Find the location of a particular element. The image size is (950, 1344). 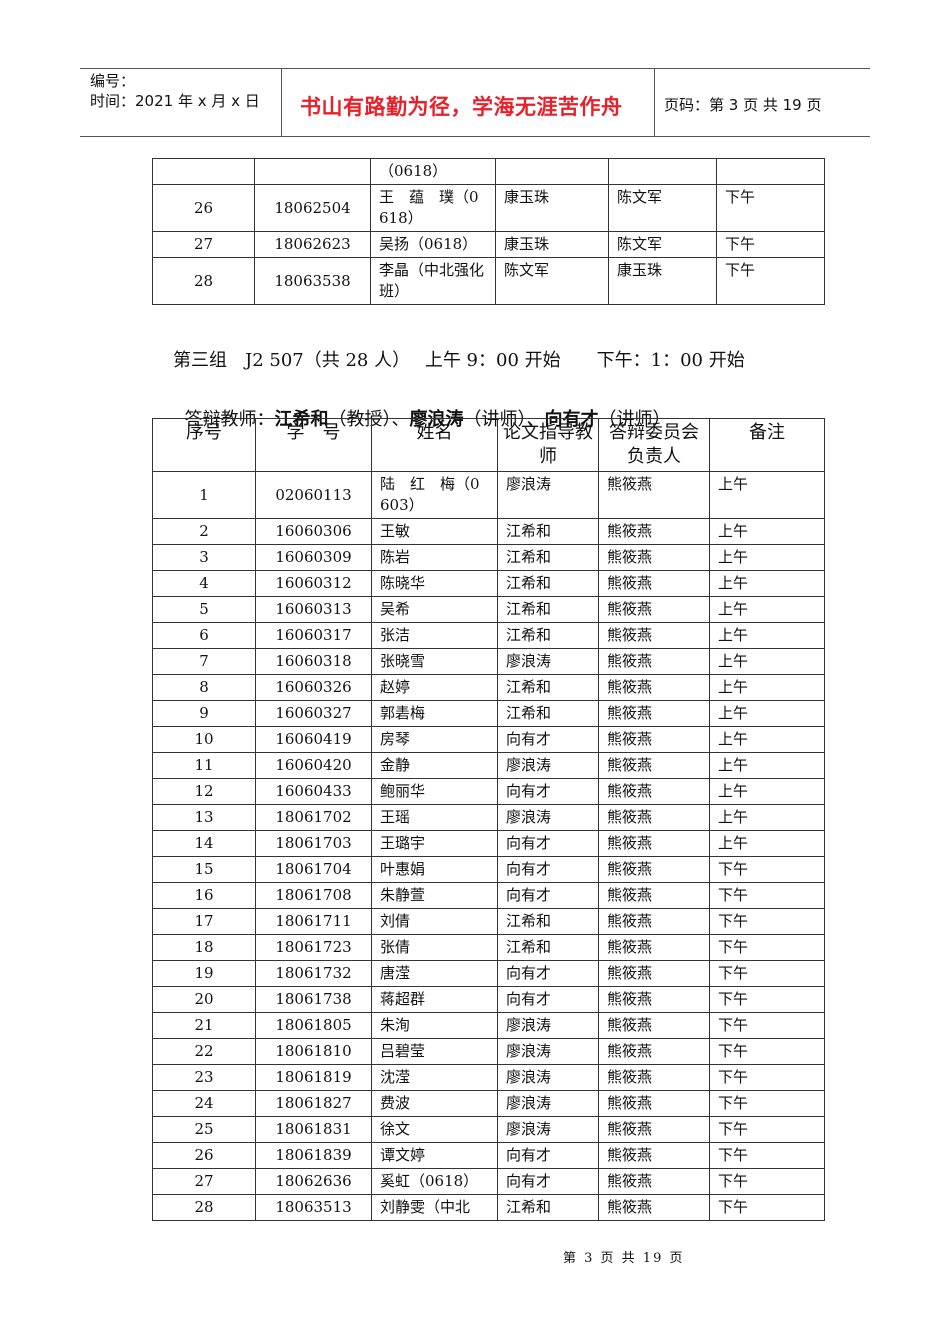

cell-no: 18 is located at coordinates (204, 947).